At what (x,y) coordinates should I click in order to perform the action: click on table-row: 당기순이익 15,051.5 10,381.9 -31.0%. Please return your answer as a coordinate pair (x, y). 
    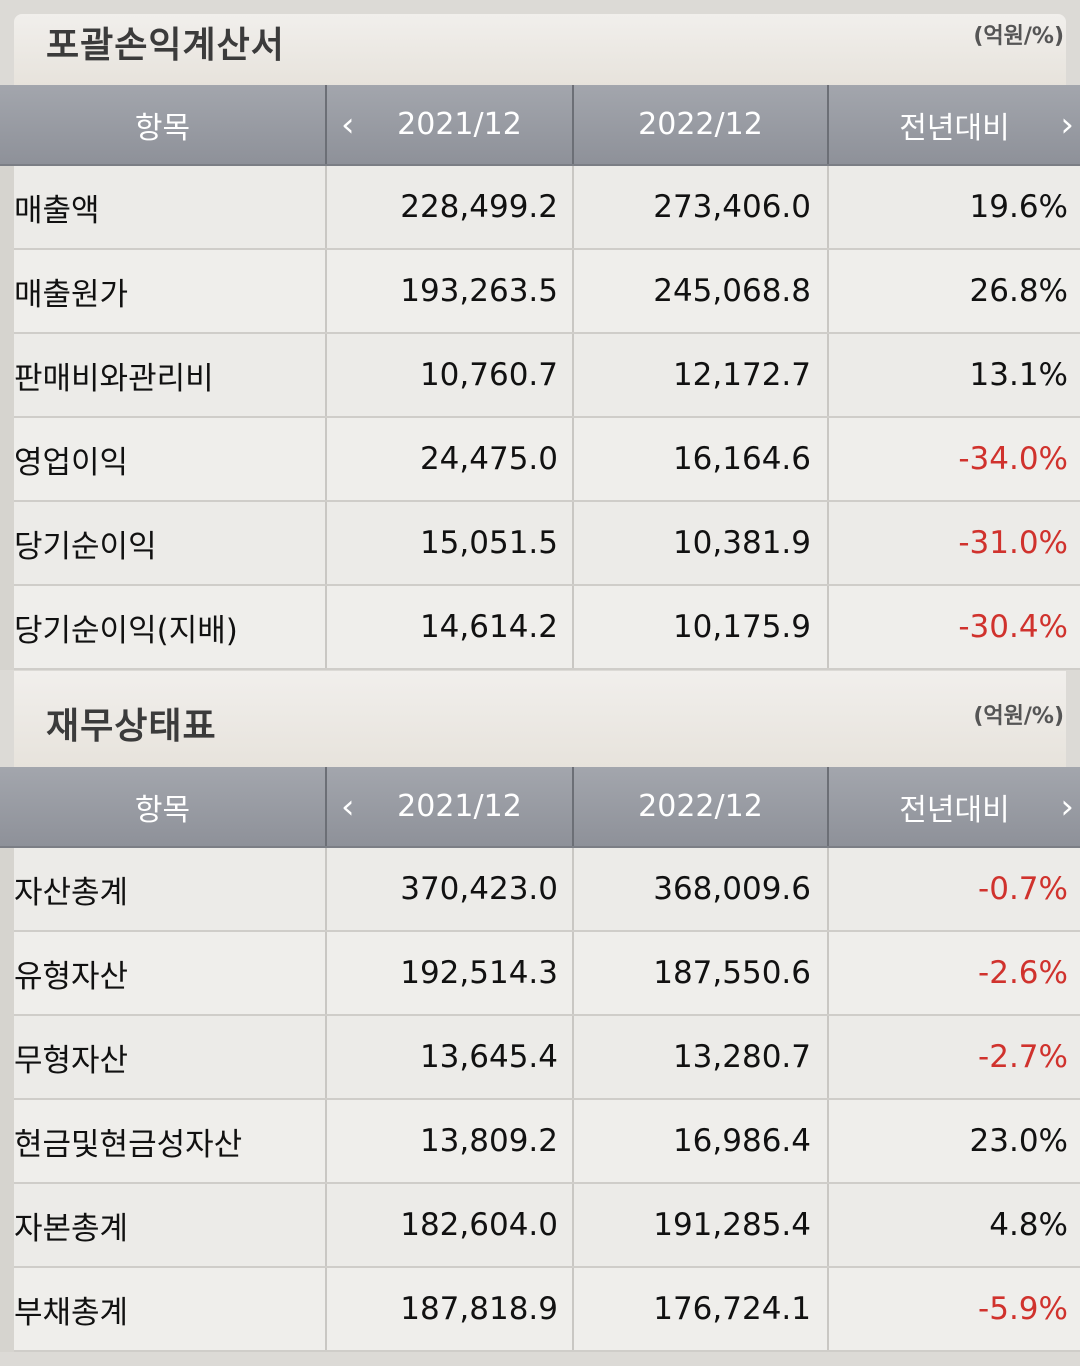
    Looking at the image, I should click on (540, 544).